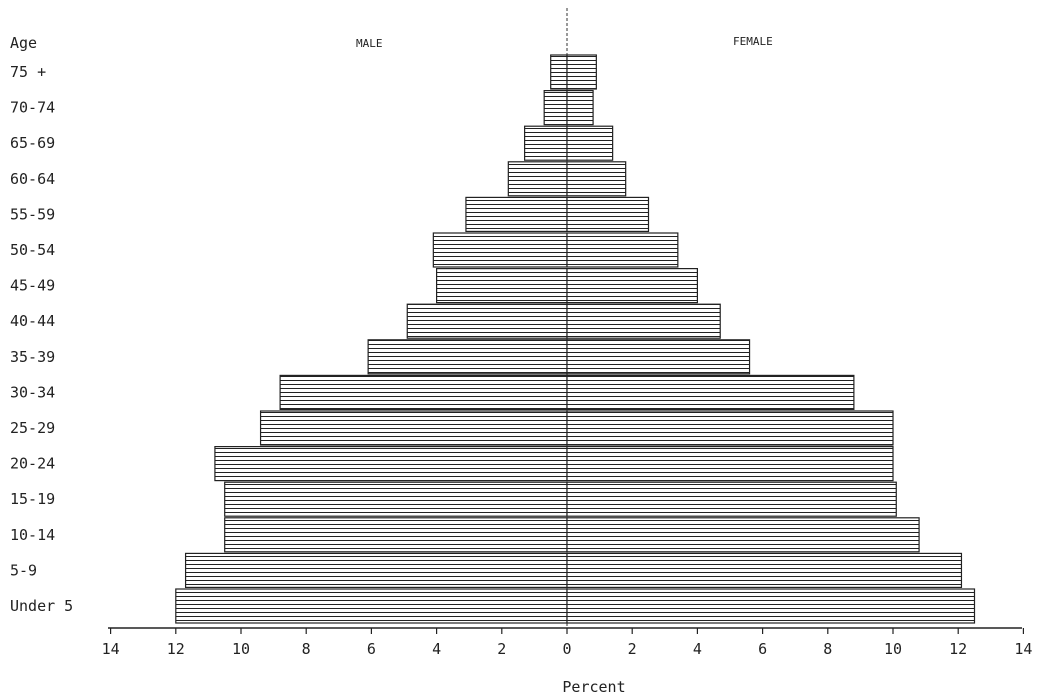 Image resolution: width=1038 pixels, height=699 pixels. I want to click on female-series-label: FEMALE, so click(753, 41).